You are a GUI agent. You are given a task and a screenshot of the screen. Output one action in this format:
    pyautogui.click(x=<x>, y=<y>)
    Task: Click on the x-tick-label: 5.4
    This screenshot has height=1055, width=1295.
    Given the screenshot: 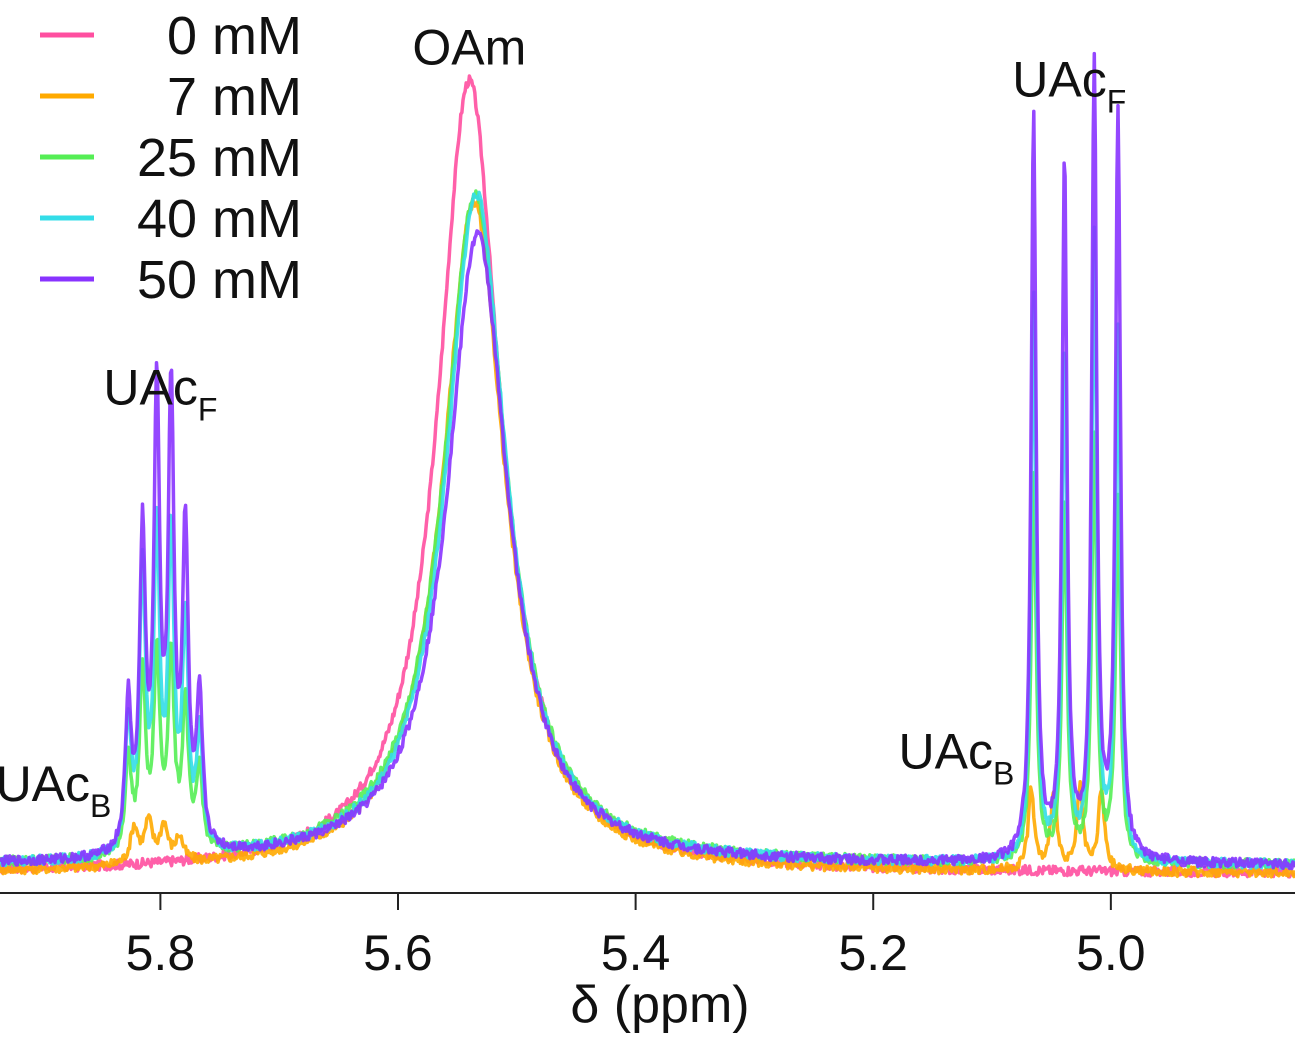 What is the action you would take?
    pyautogui.click(x=636, y=953)
    